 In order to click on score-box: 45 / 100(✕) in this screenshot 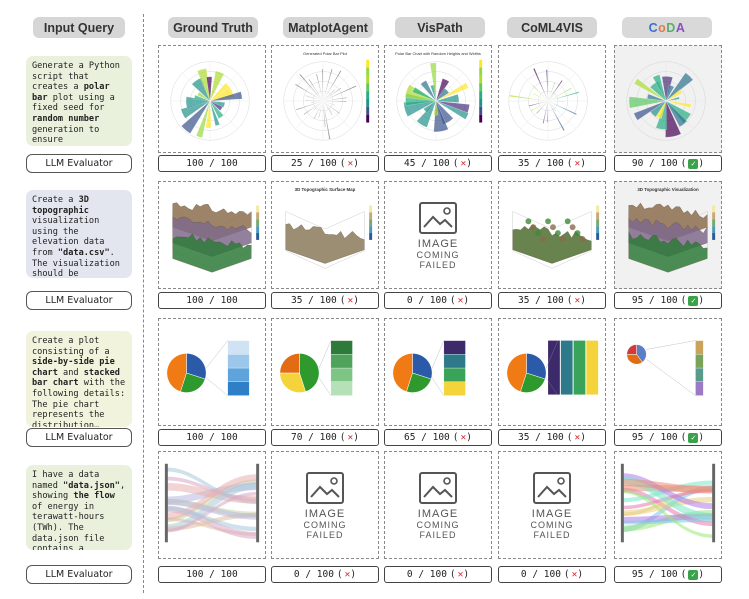, I will do `click(438, 163)`.